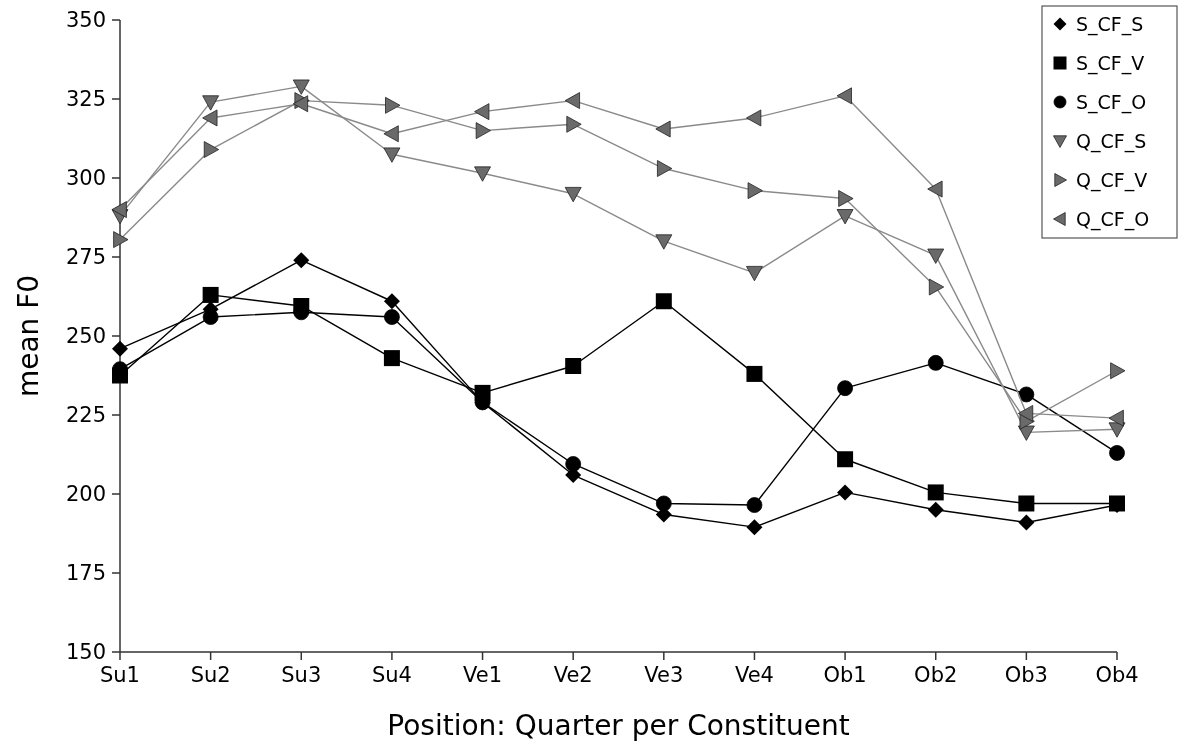 The image size is (1185, 747). Describe the element at coordinates (573, 675) in the screenshot. I see `x-tick-label: Ve2` at that location.